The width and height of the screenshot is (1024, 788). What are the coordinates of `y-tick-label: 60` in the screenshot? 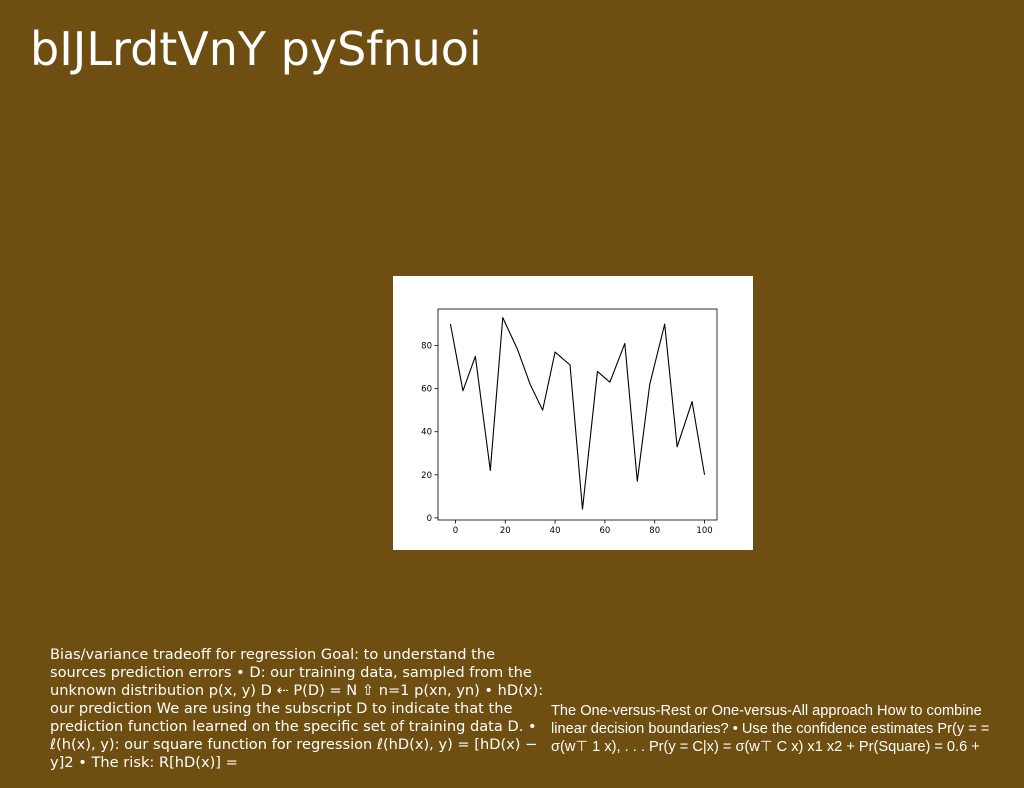 It's located at (426, 390).